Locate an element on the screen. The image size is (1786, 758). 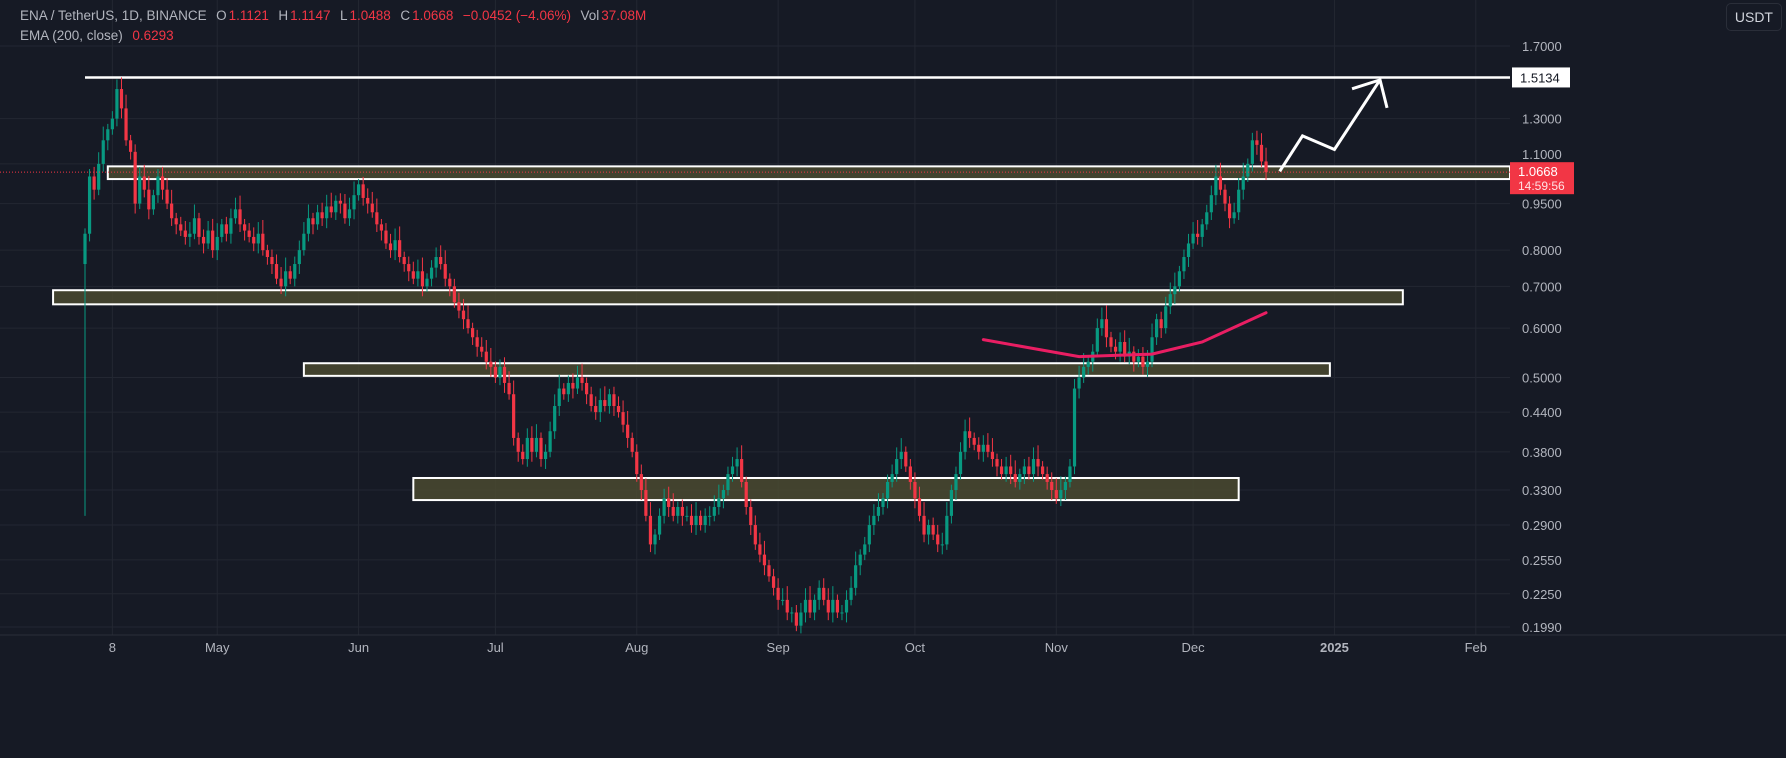
countdown-label: 14:59:56 is located at coordinates (1541, 186).